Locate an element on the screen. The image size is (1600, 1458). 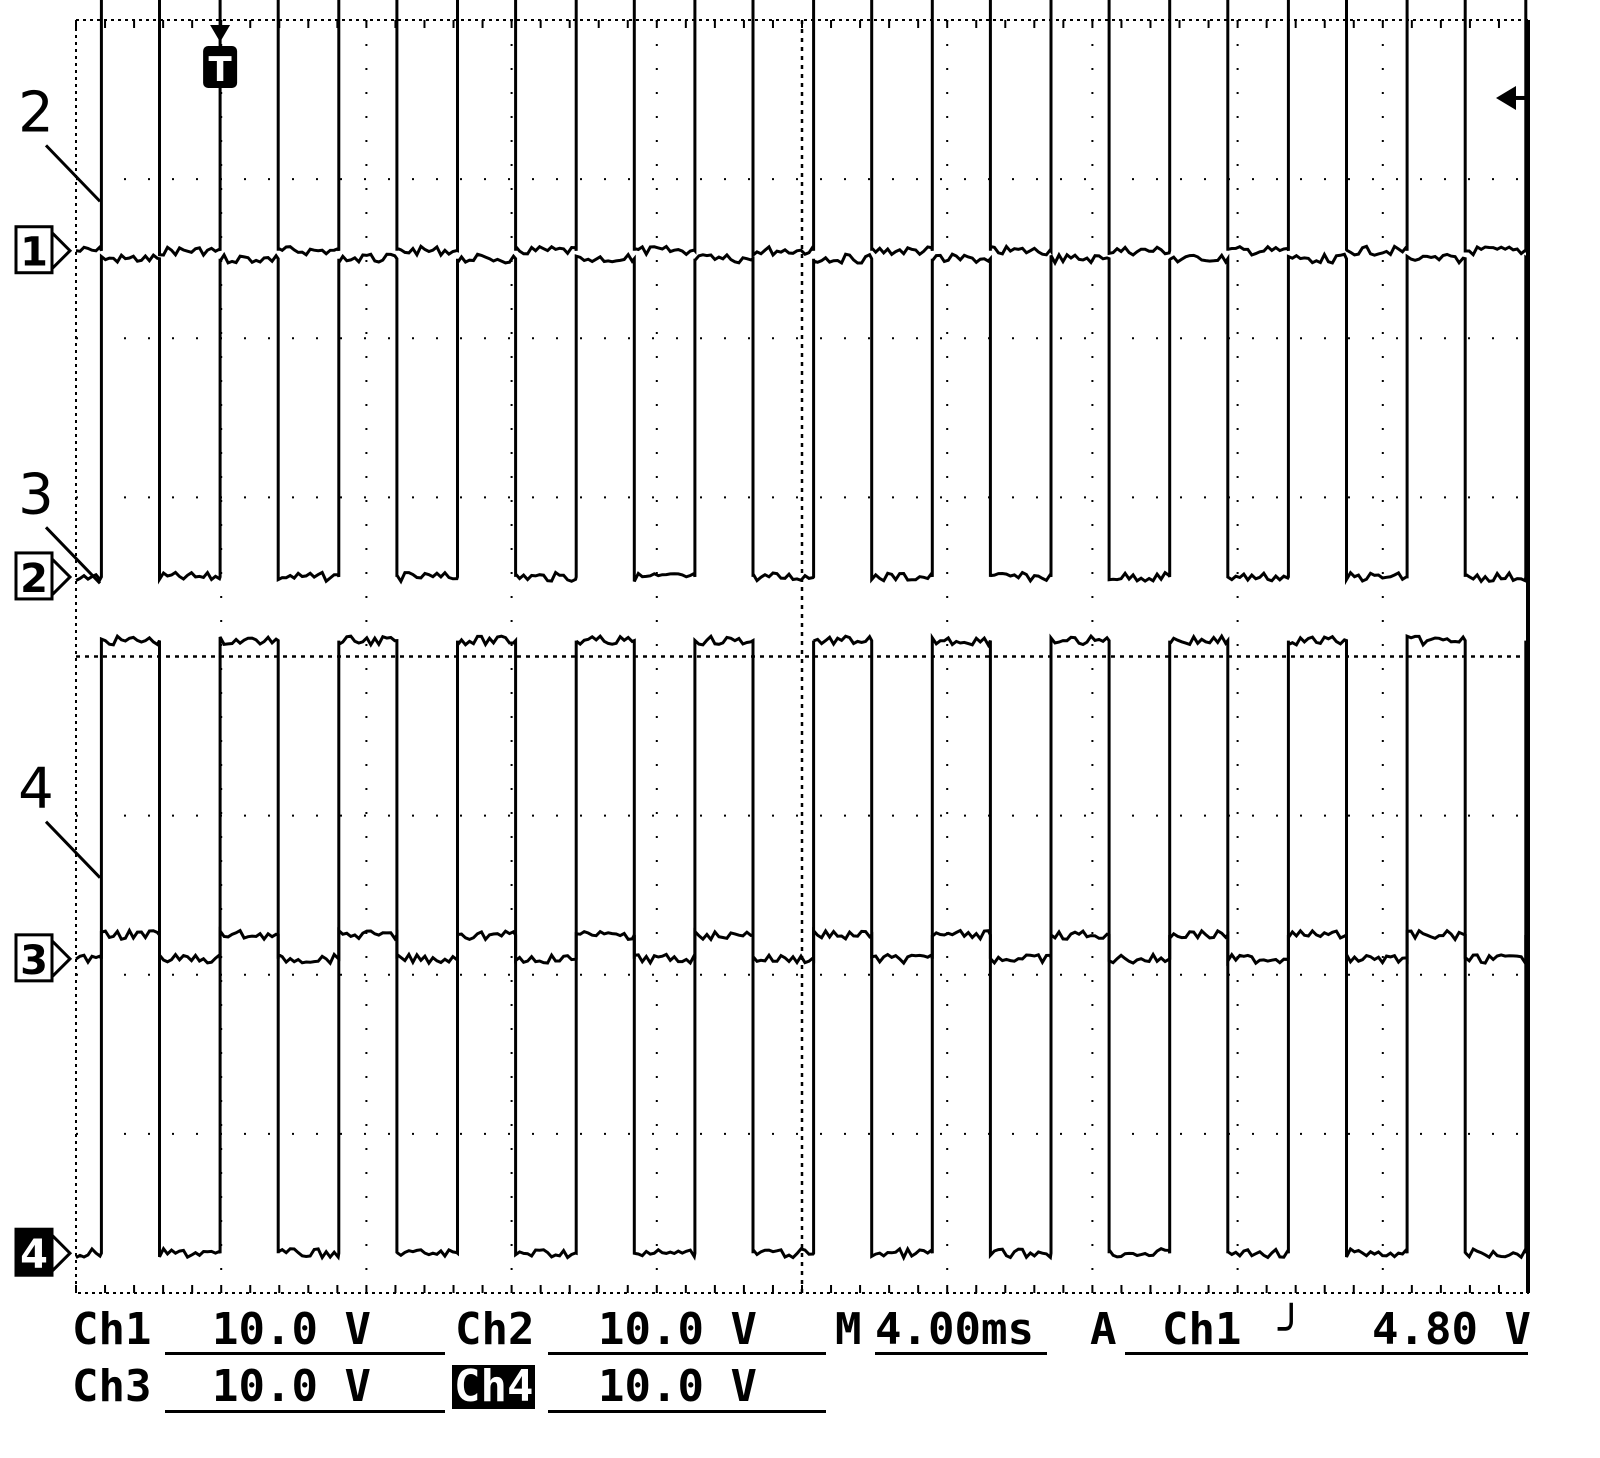
ch2-underline is located at coordinates (687, 1353).